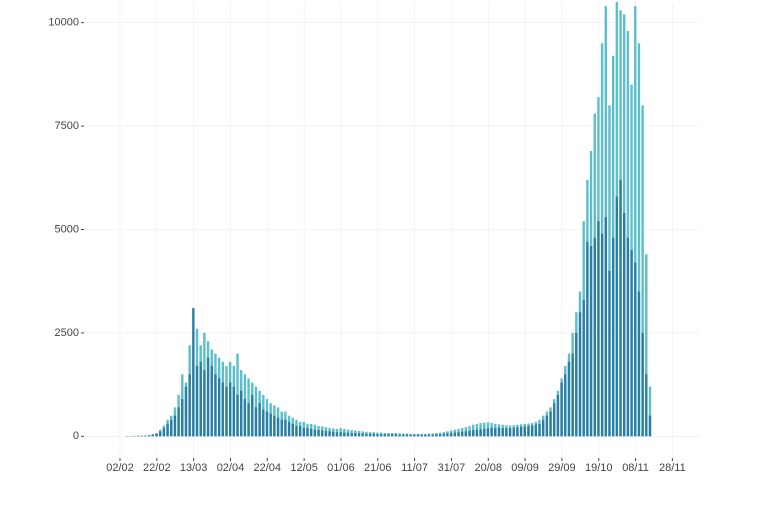 The height and width of the screenshot is (509, 757). Describe the element at coordinates (378, 468) in the screenshot. I see `x-tick-label: 21/06` at that location.